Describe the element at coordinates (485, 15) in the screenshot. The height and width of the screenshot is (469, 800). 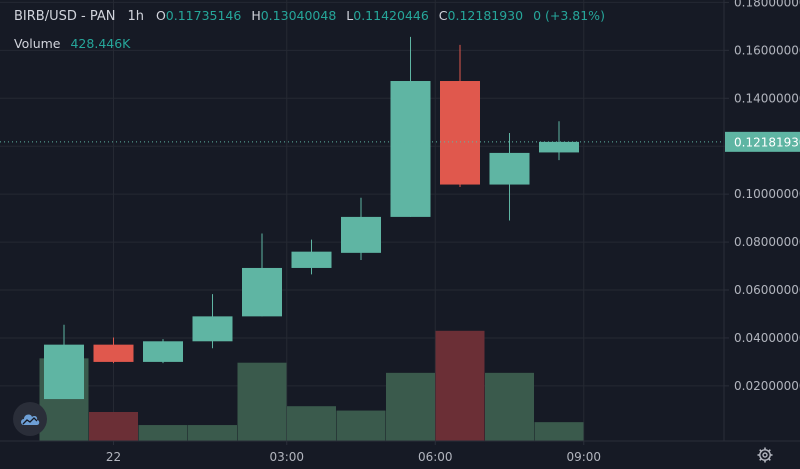
I see `close-value: 0.12181930` at that location.